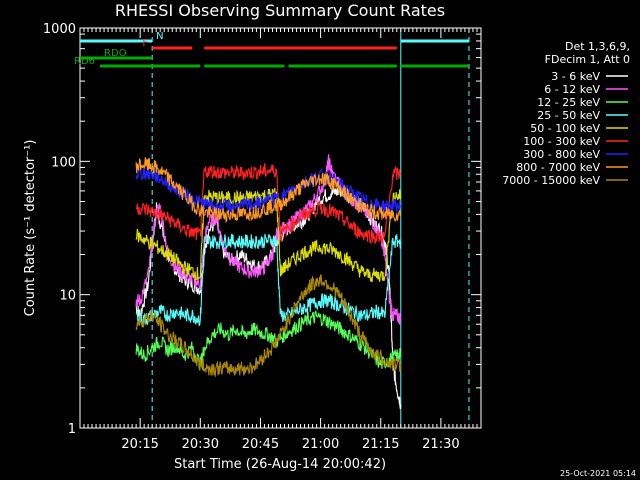  What do you see at coordinates (280, 10) in the screenshot?
I see `chart-title: RHESSI Observing Summary Count Rates` at bounding box center [280, 10].